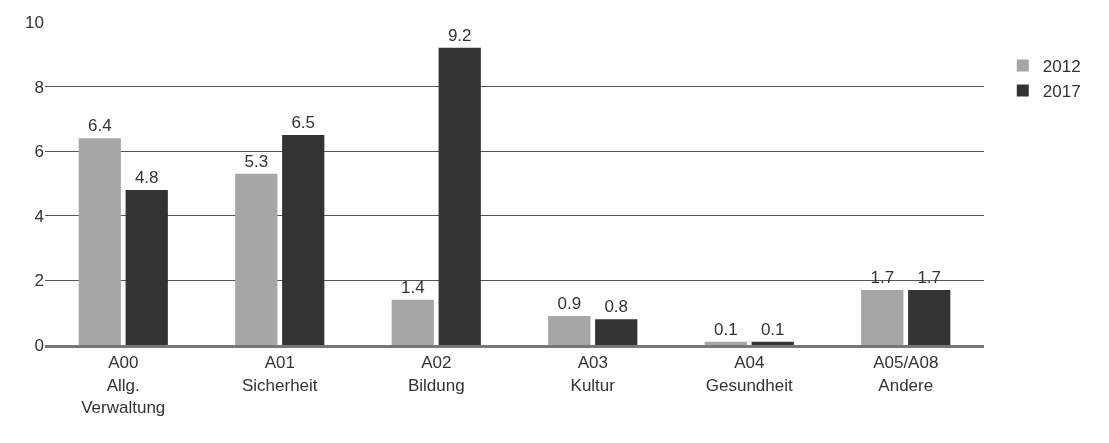 The width and height of the screenshot is (1109, 443). Describe the element at coordinates (906, 374) in the screenshot. I see `x-tick-label: A05/A08 Andere` at that location.